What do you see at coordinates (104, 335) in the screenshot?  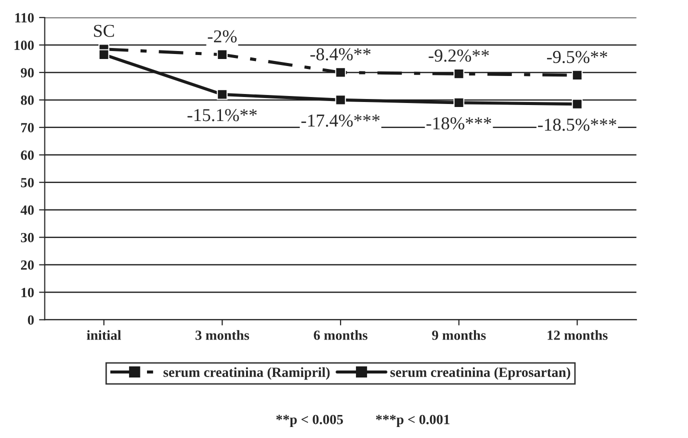 I see `x-tick-label: initial` at bounding box center [104, 335].